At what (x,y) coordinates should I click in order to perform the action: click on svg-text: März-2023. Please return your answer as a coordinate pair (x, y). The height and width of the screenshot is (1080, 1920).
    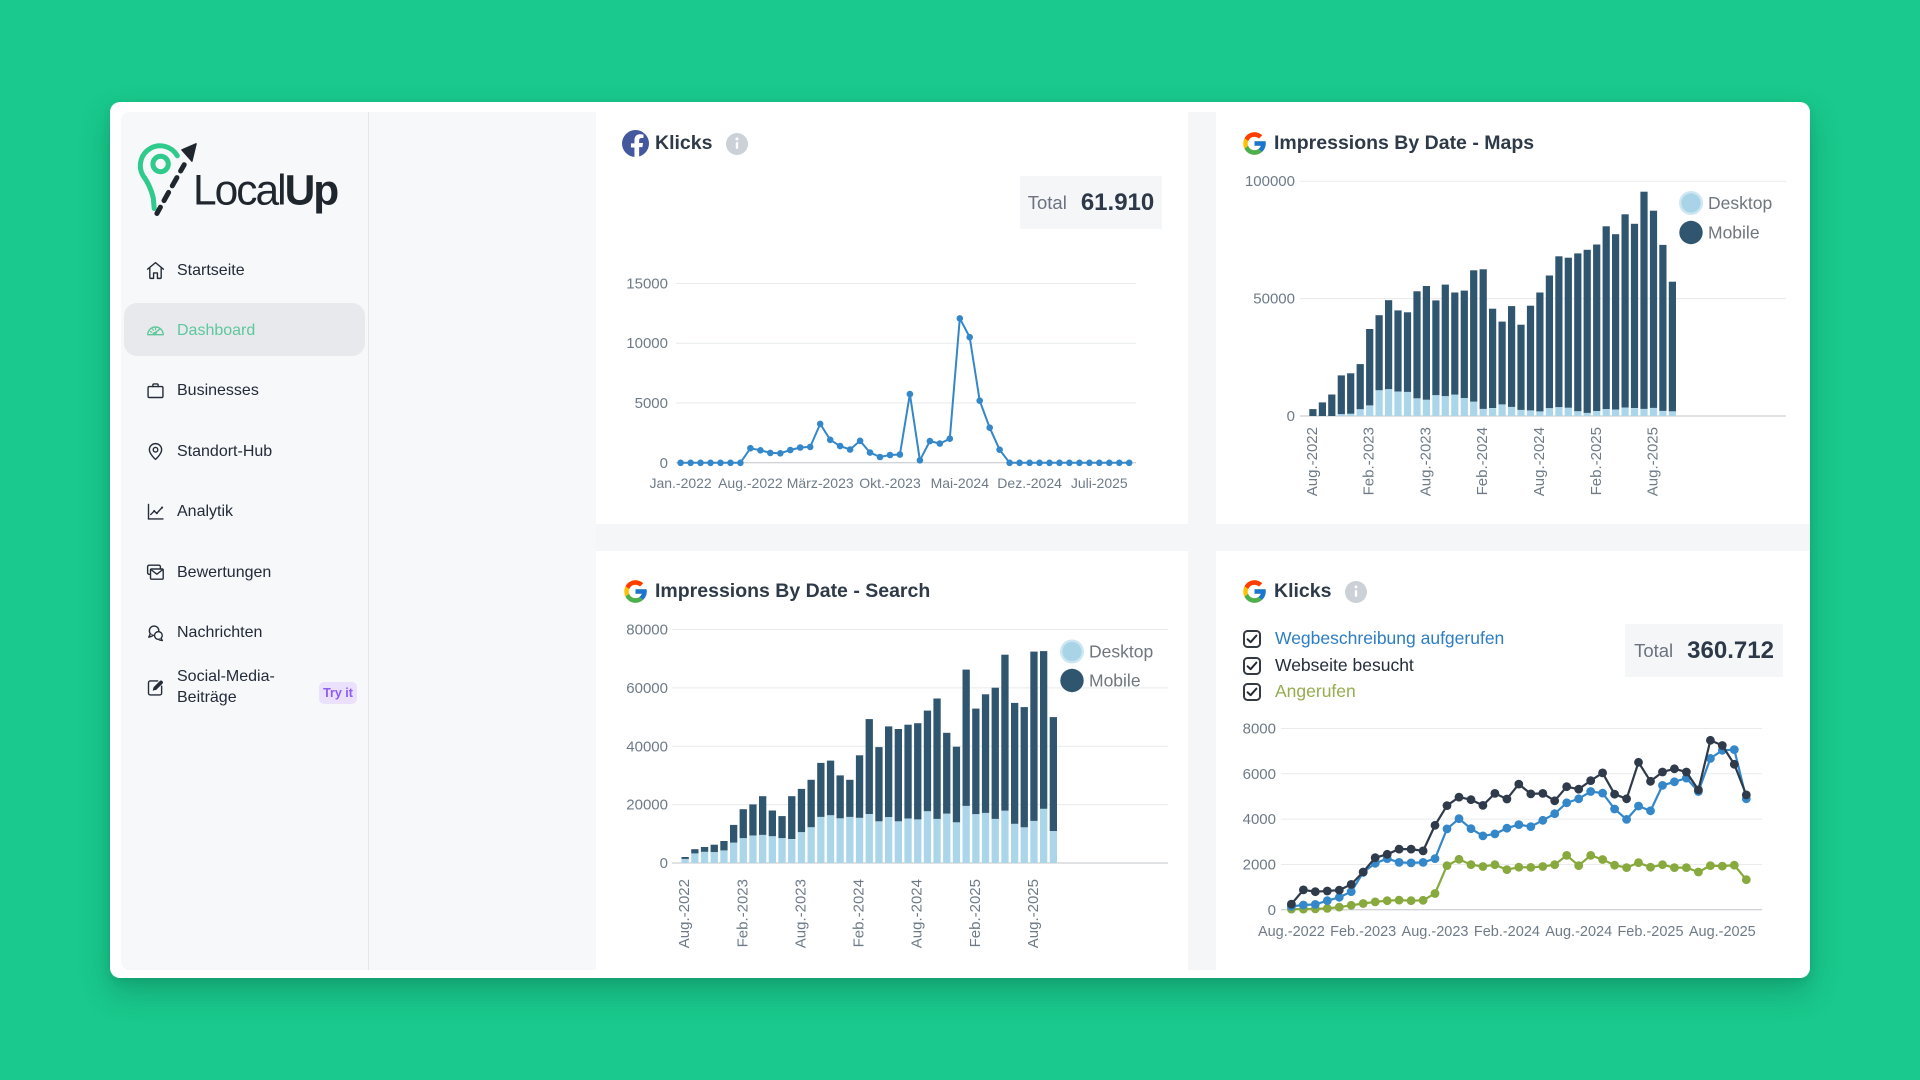
    Looking at the image, I should click on (820, 483).